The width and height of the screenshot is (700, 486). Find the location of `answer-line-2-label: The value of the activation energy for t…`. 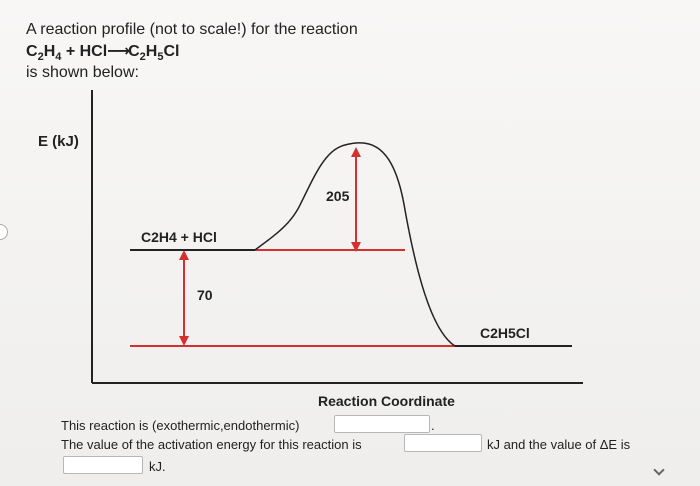

answer-line-2-label: The value of the activation energy for t… is located at coordinates (211, 444).